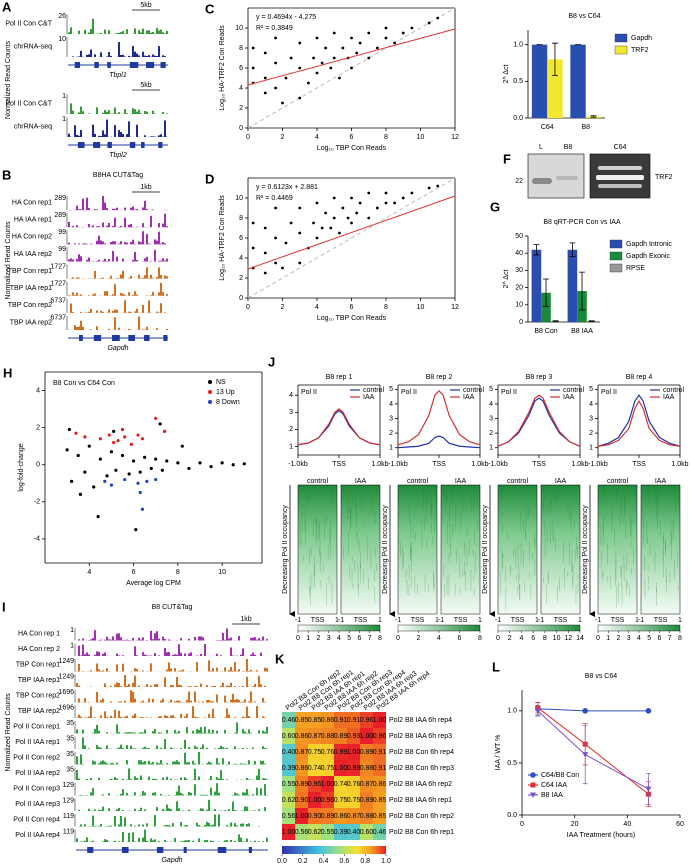  I want to click on row-label: Pol2 B8 IAA 6h rep3, so click(420, 736).